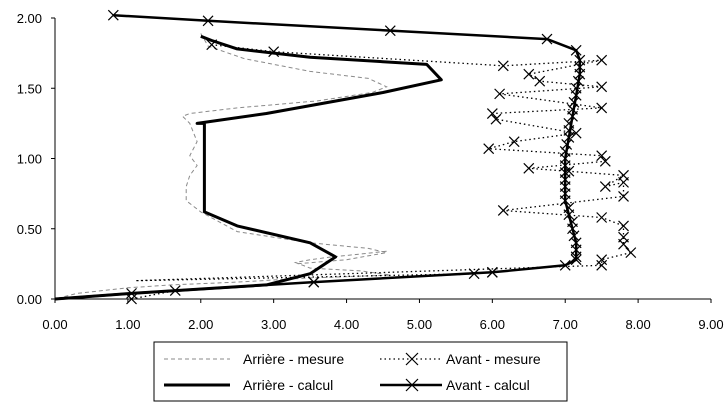 The width and height of the screenshot is (724, 409). I want to click on y-tick-label: 1.50, so click(29, 88).